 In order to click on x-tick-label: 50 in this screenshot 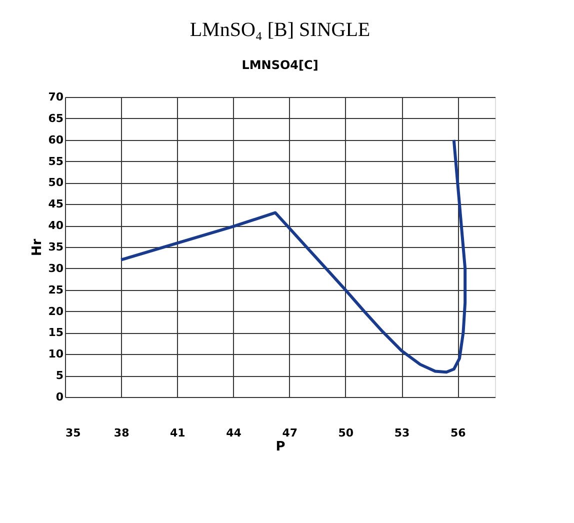, I will do `click(346, 433)`.